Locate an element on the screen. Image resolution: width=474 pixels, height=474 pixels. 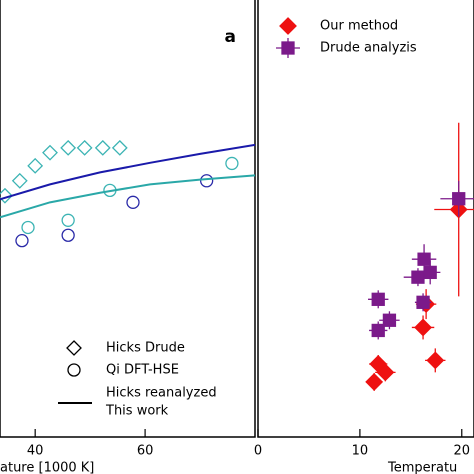
legend-label: Hicks Drude is located at coordinates (145, 348).